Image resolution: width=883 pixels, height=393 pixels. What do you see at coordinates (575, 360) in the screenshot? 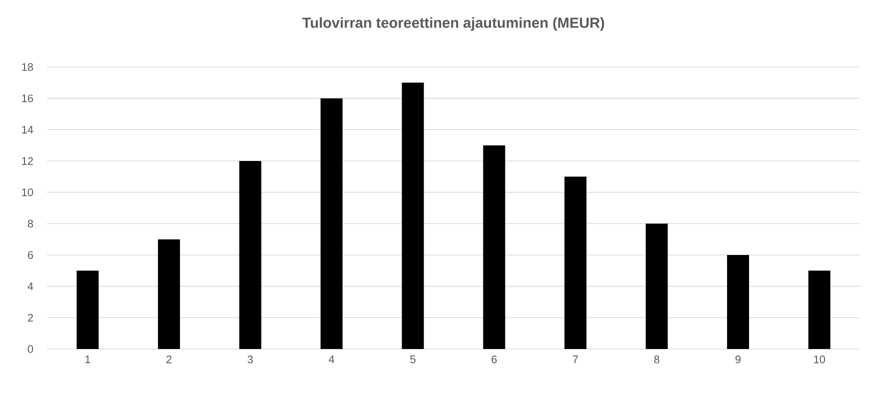
I see `x-tick-label: 7` at bounding box center [575, 360].